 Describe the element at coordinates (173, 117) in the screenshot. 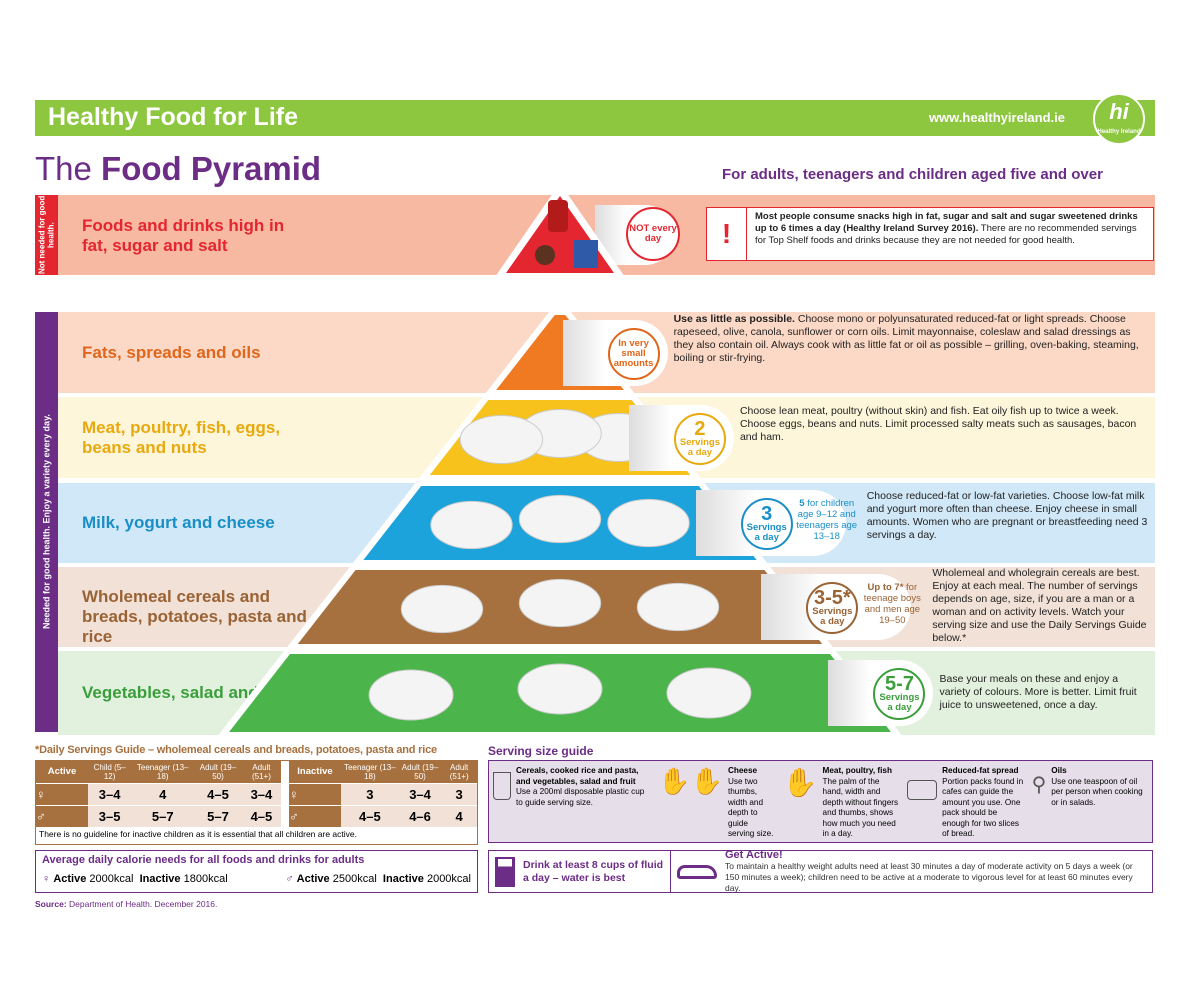

I see `header-title: Healthy Food for Life` at that location.